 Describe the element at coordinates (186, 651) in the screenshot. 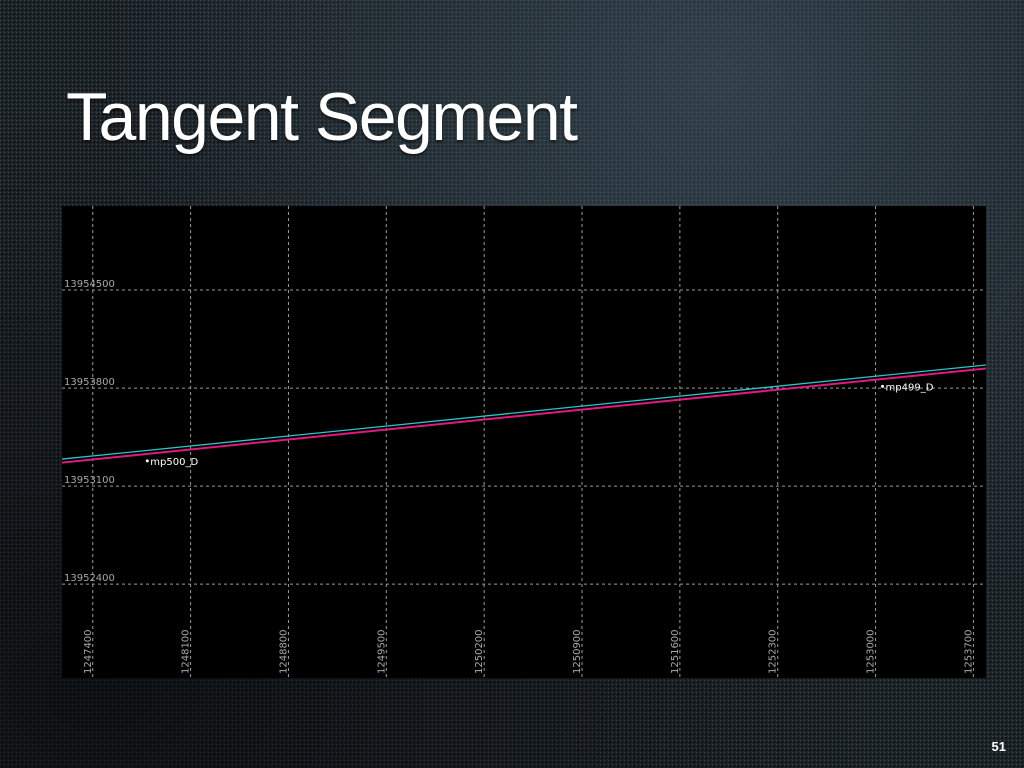

I see `x-tick-label: 1248100` at that location.